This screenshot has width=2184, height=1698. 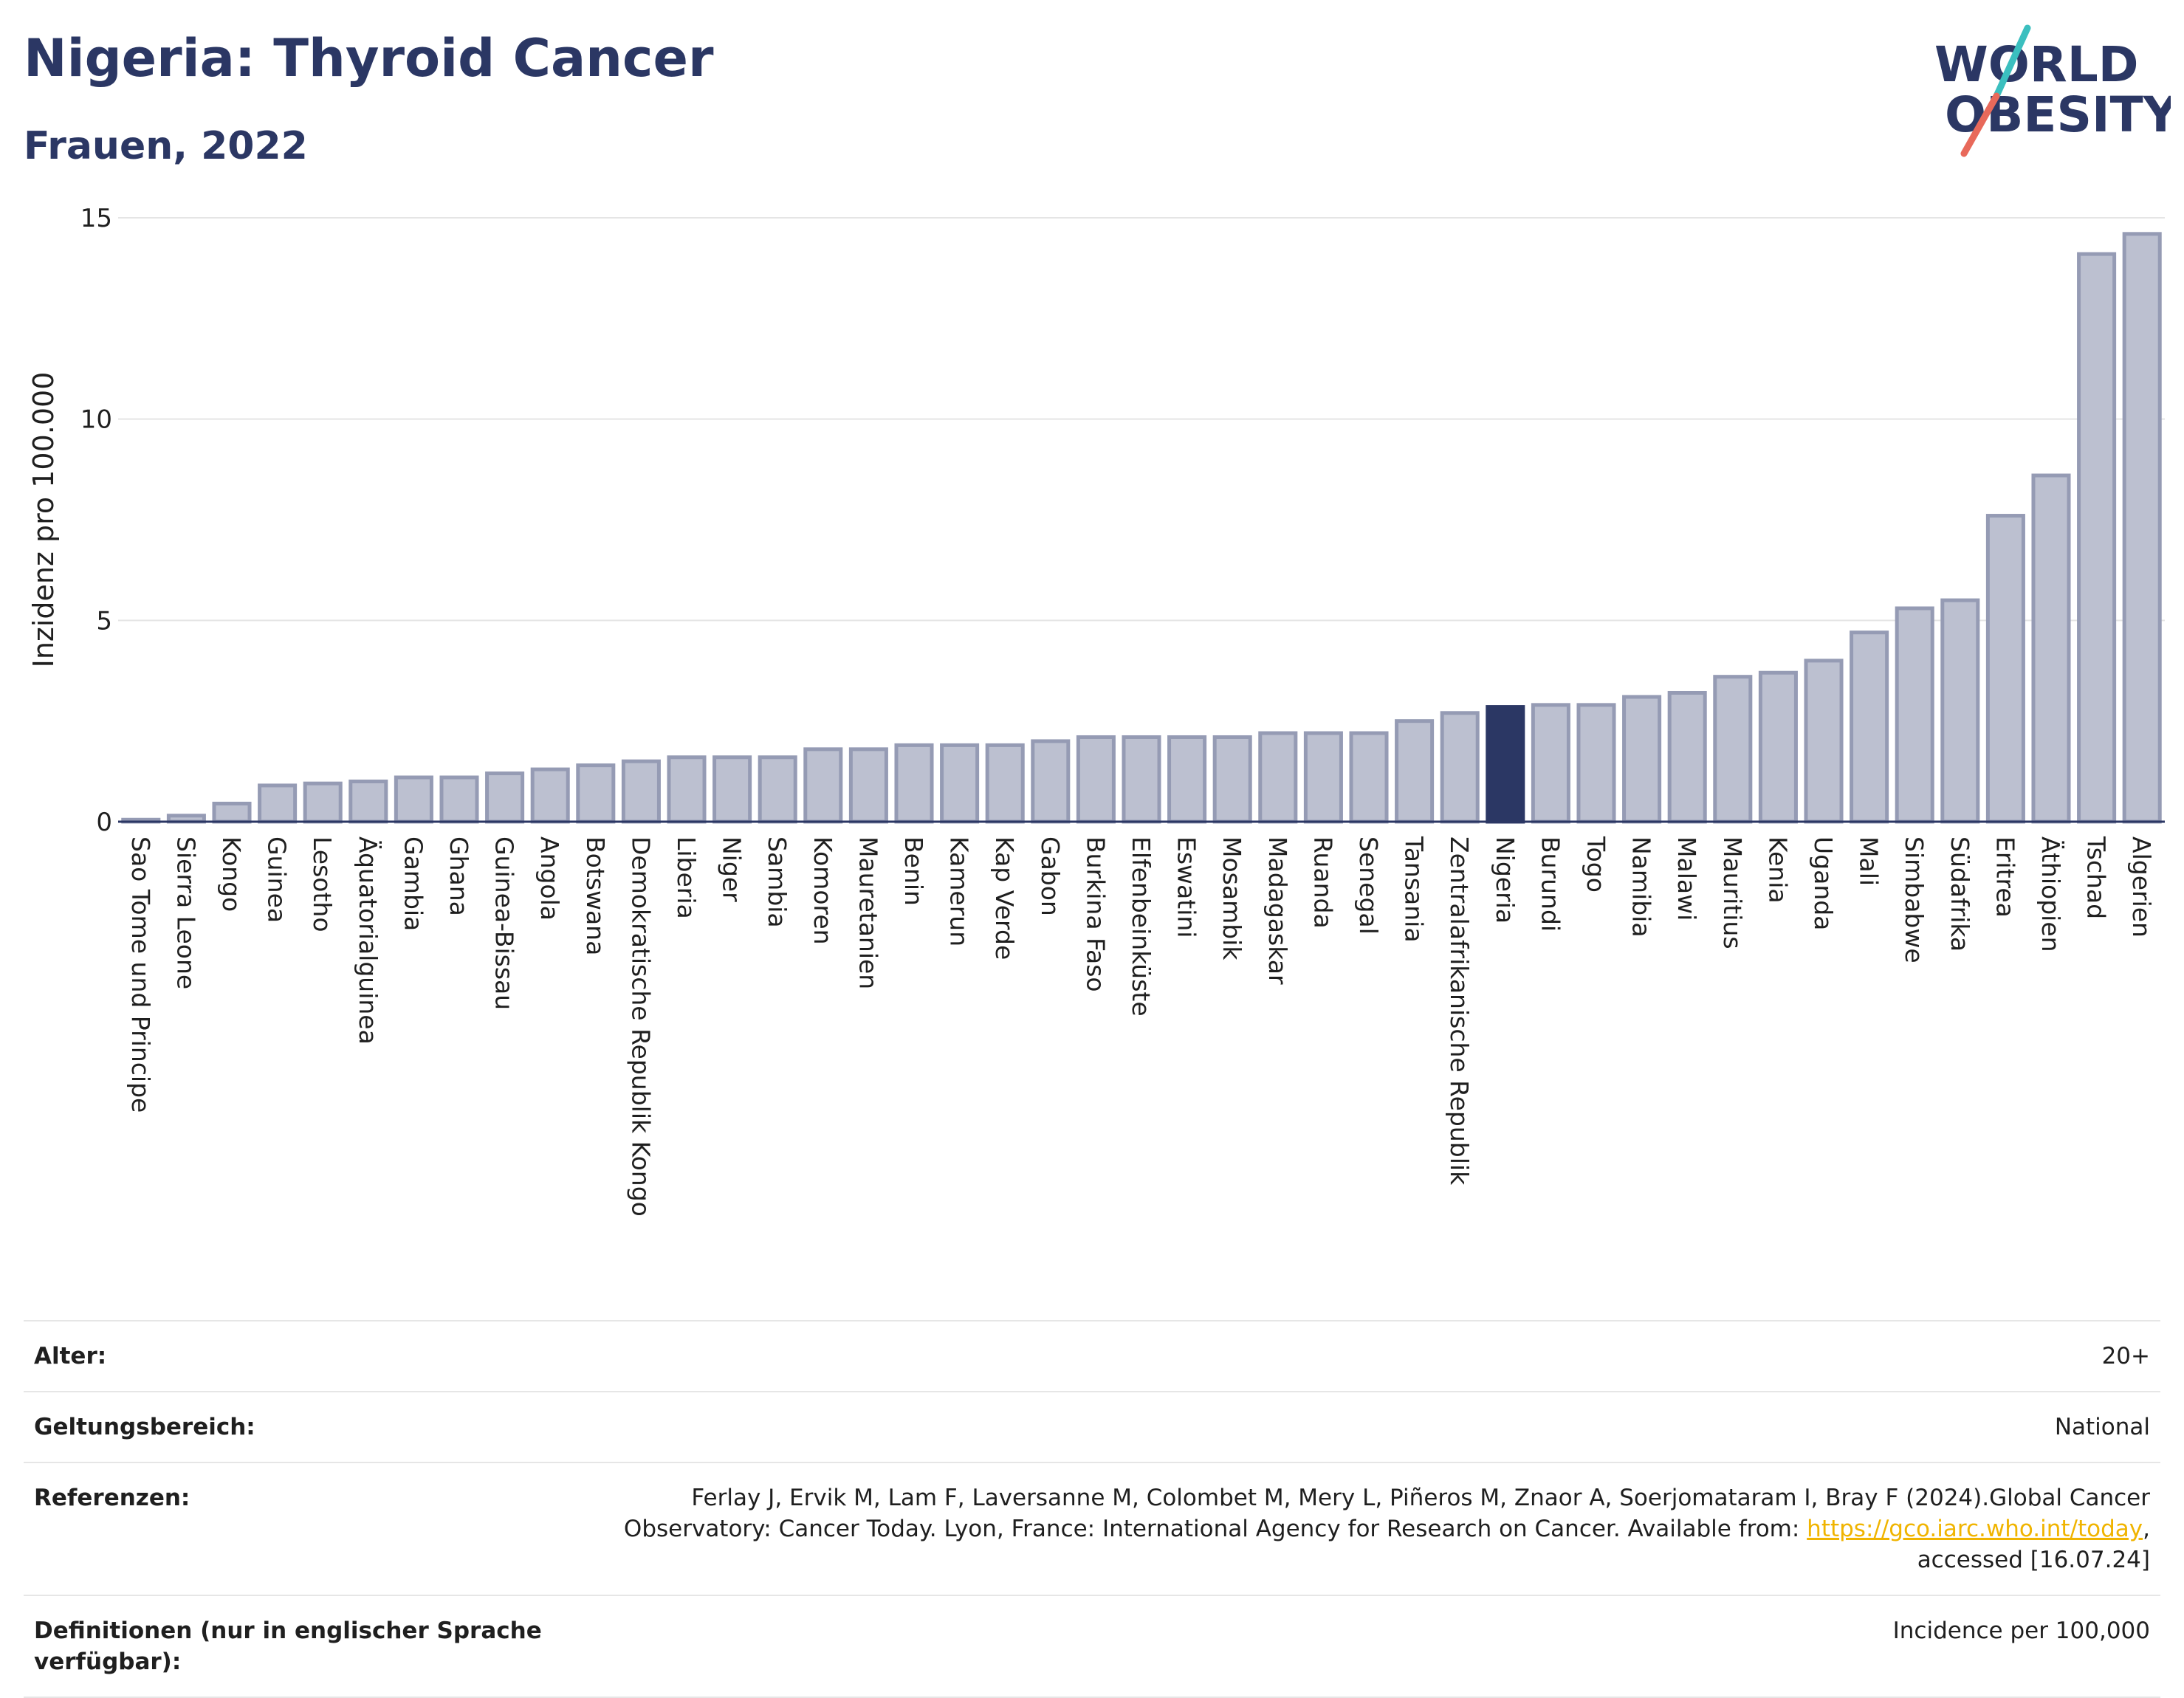 I want to click on page-title: Nigeria: Thyroid Cancer, so click(x=369, y=58).